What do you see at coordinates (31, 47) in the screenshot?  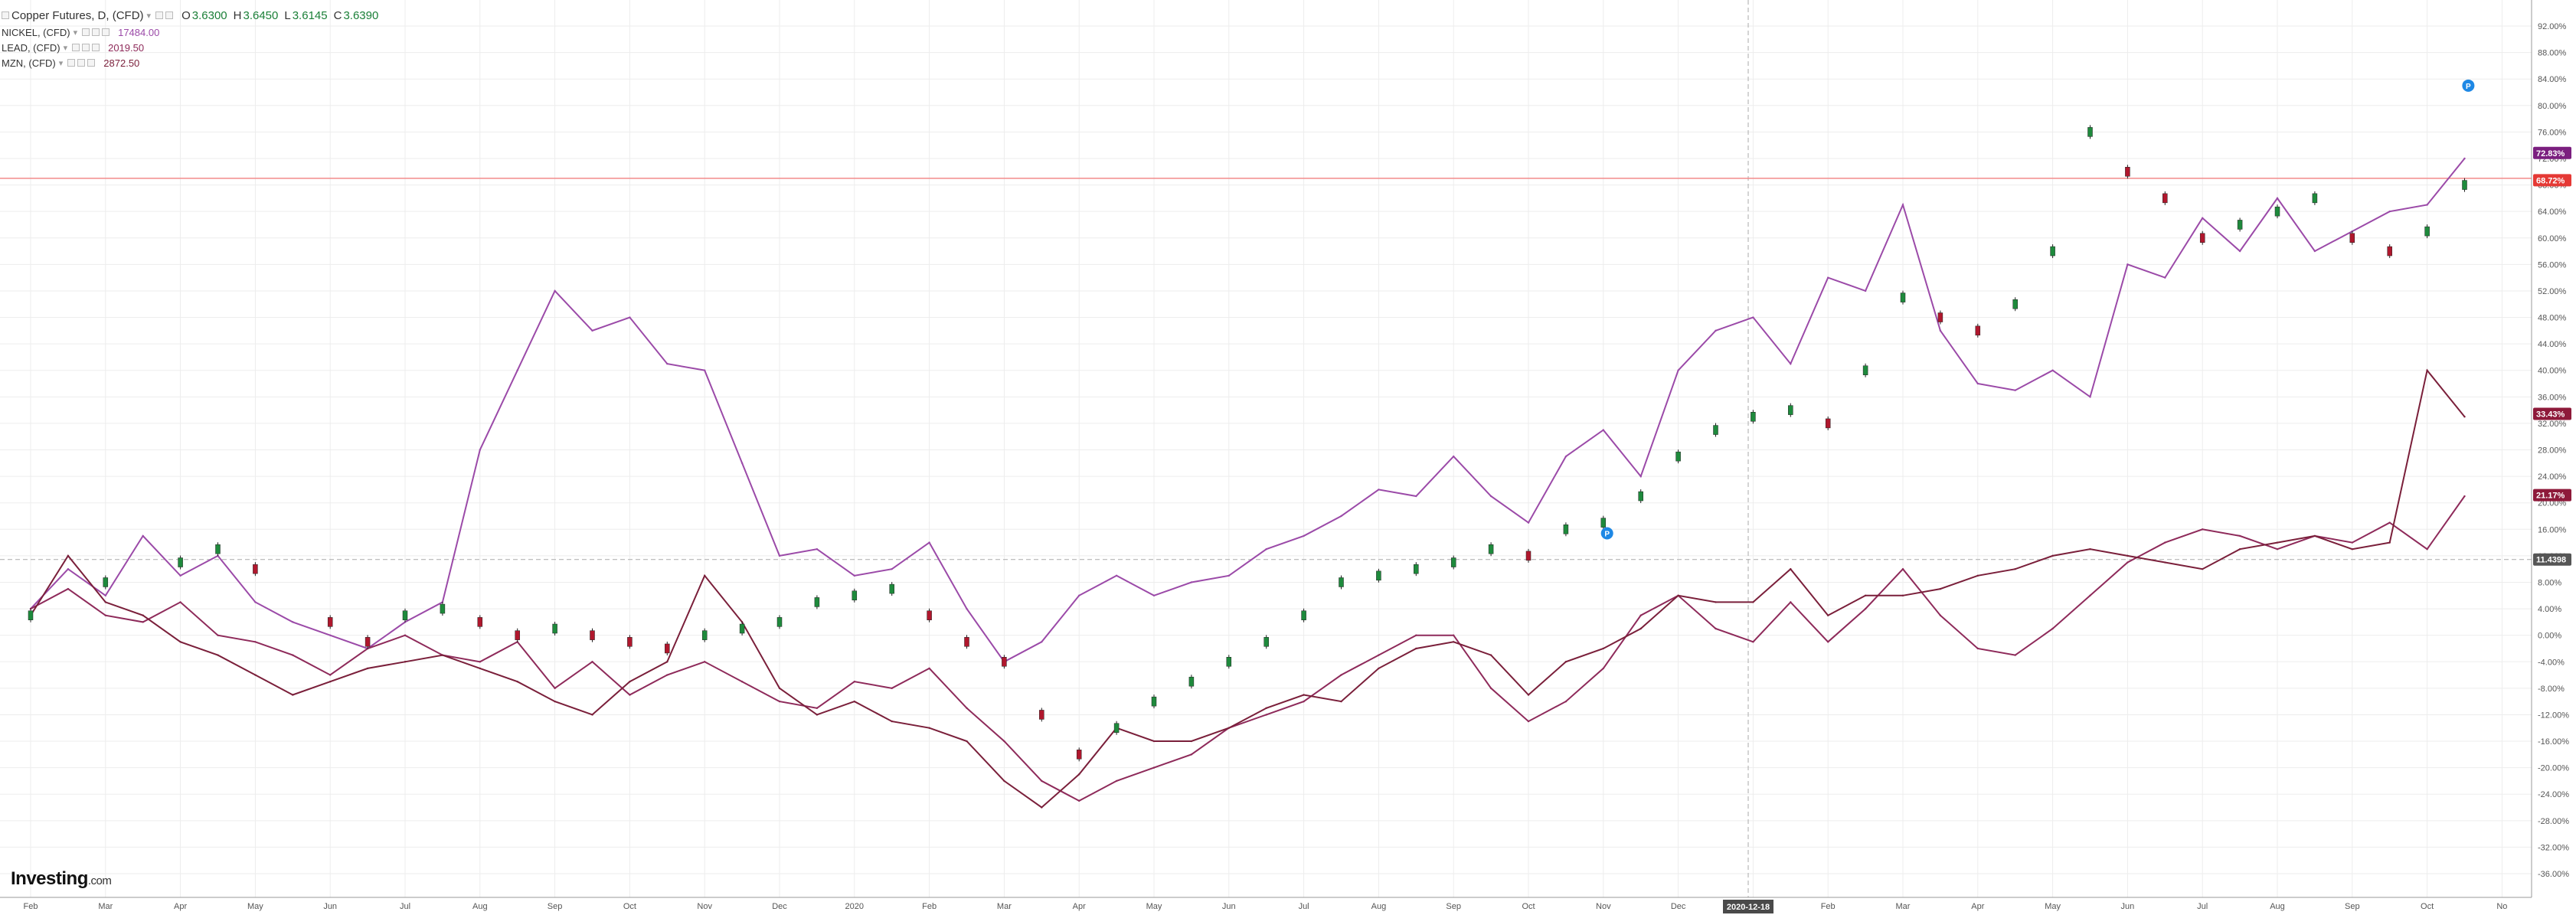 I see `lead-symbol-label: LEAD, (CFD)` at bounding box center [31, 47].